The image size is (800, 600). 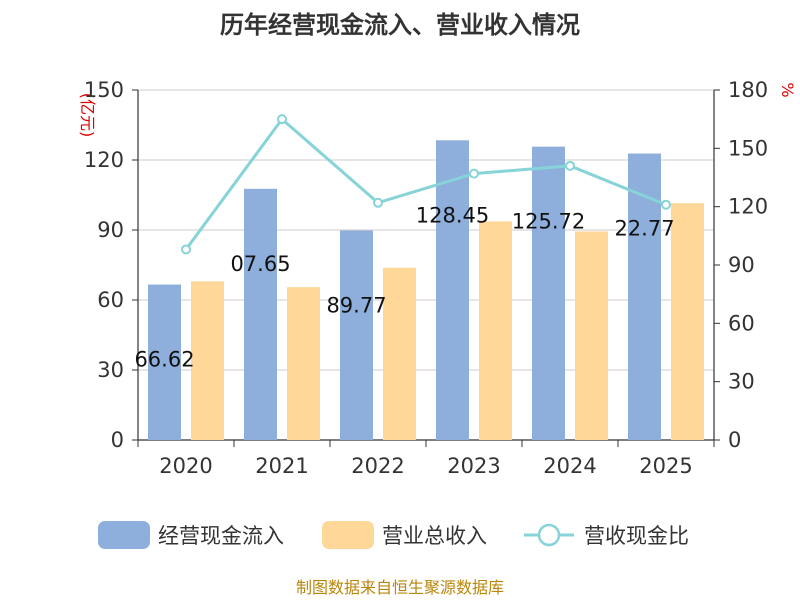 What do you see at coordinates (104, 90) in the screenshot?
I see `left-tick-label: 150` at bounding box center [104, 90].